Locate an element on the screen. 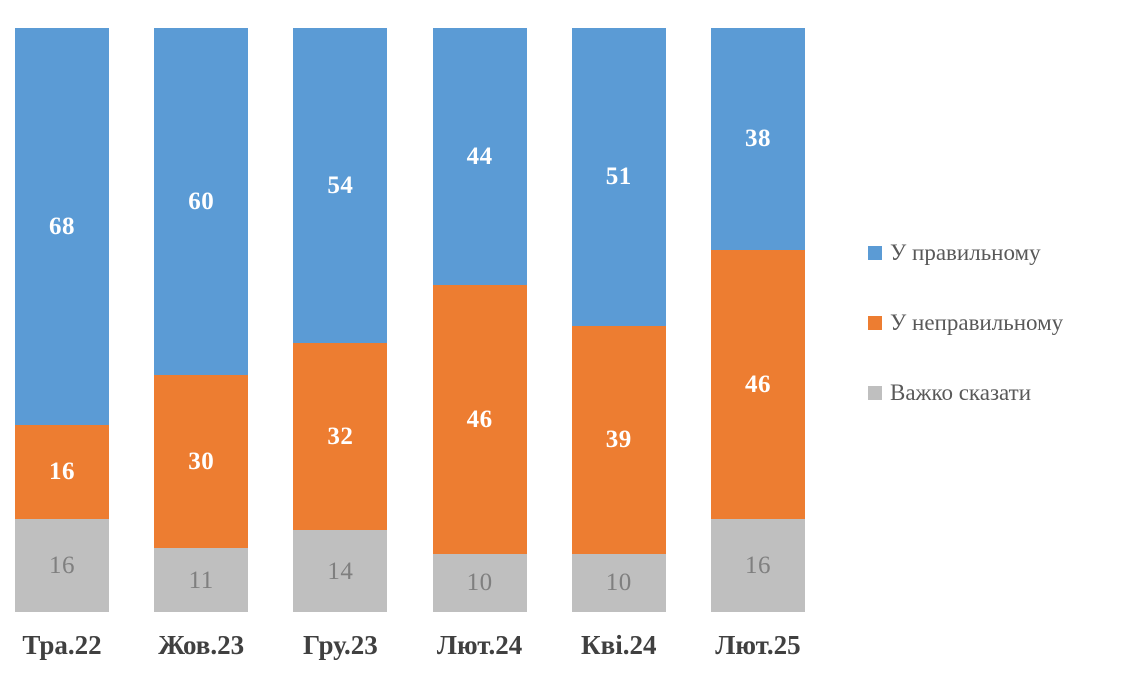  data-label: 11 is located at coordinates (201, 580).